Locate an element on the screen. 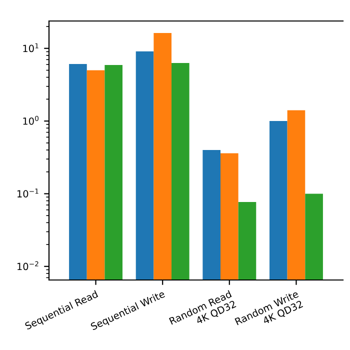 The height and width of the screenshot is (350, 350). y-tick-label: 10$^{−1}$ is located at coordinates (28, 193).